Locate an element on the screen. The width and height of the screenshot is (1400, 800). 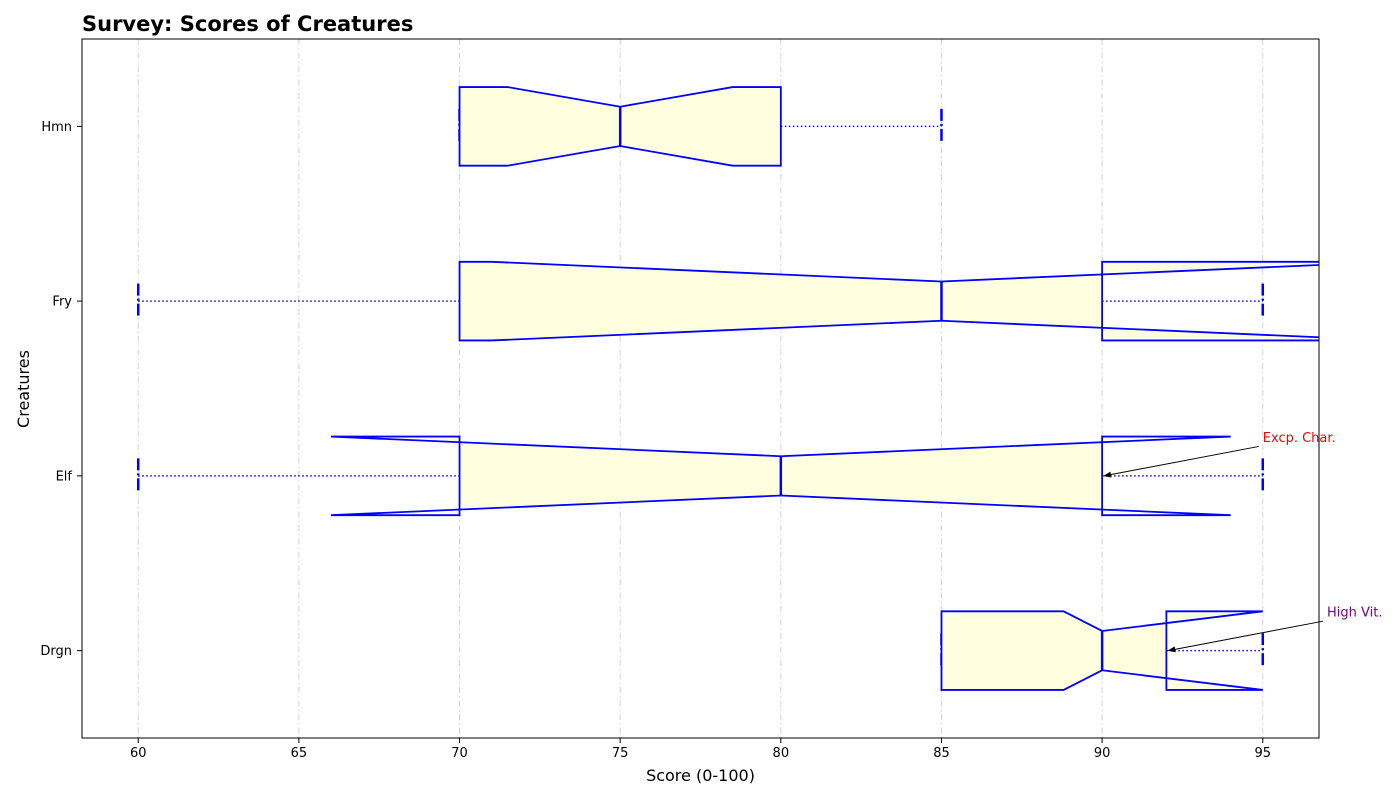
x-tick-label: 95 is located at coordinates (1262, 753).